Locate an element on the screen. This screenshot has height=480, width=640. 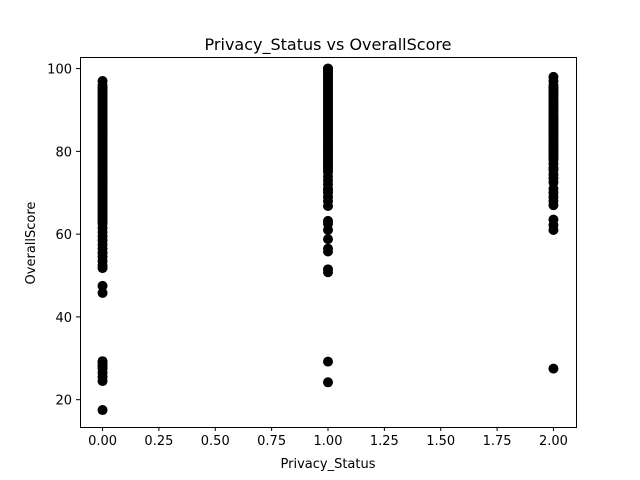
y-axis-ticks: 20 40 60 80 100 is located at coordinates (63, 236).